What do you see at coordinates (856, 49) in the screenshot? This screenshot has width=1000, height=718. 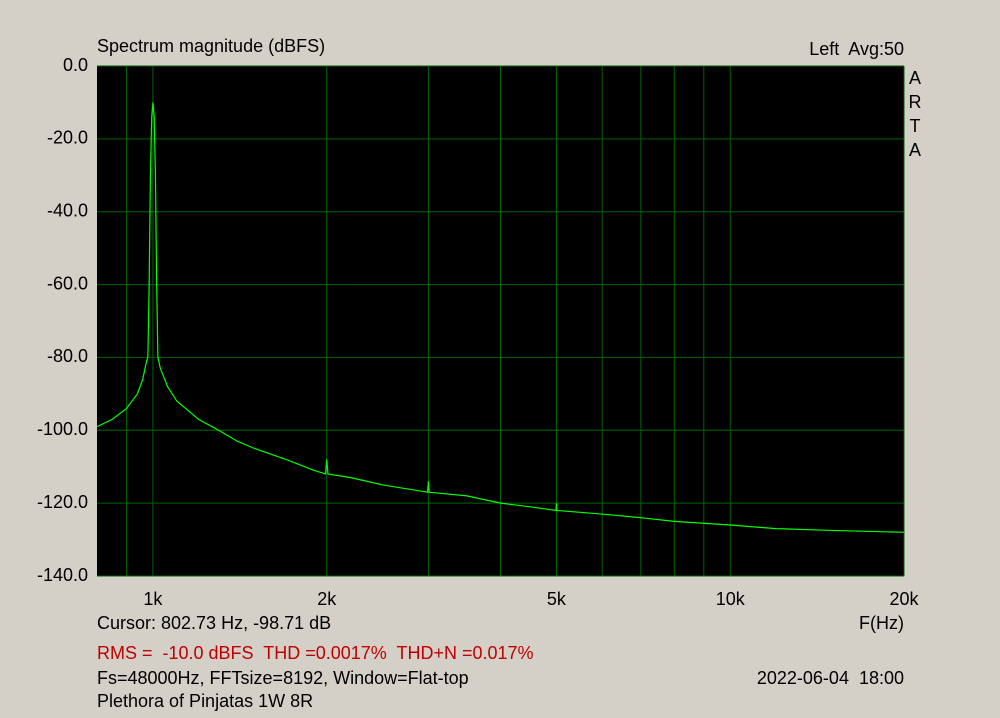 I see `channel-label: Left Avg:50` at bounding box center [856, 49].